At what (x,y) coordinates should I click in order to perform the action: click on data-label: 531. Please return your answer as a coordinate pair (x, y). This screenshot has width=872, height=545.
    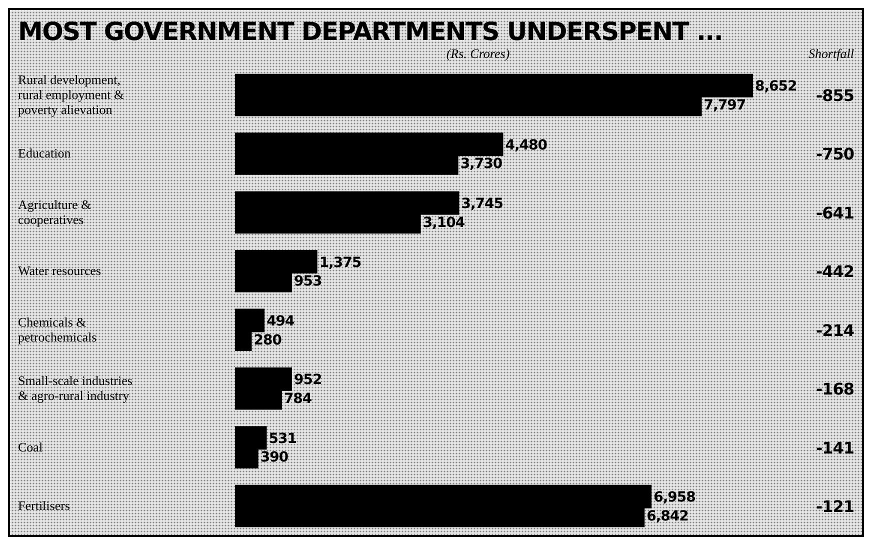
    Looking at the image, I should click on (282, 438).